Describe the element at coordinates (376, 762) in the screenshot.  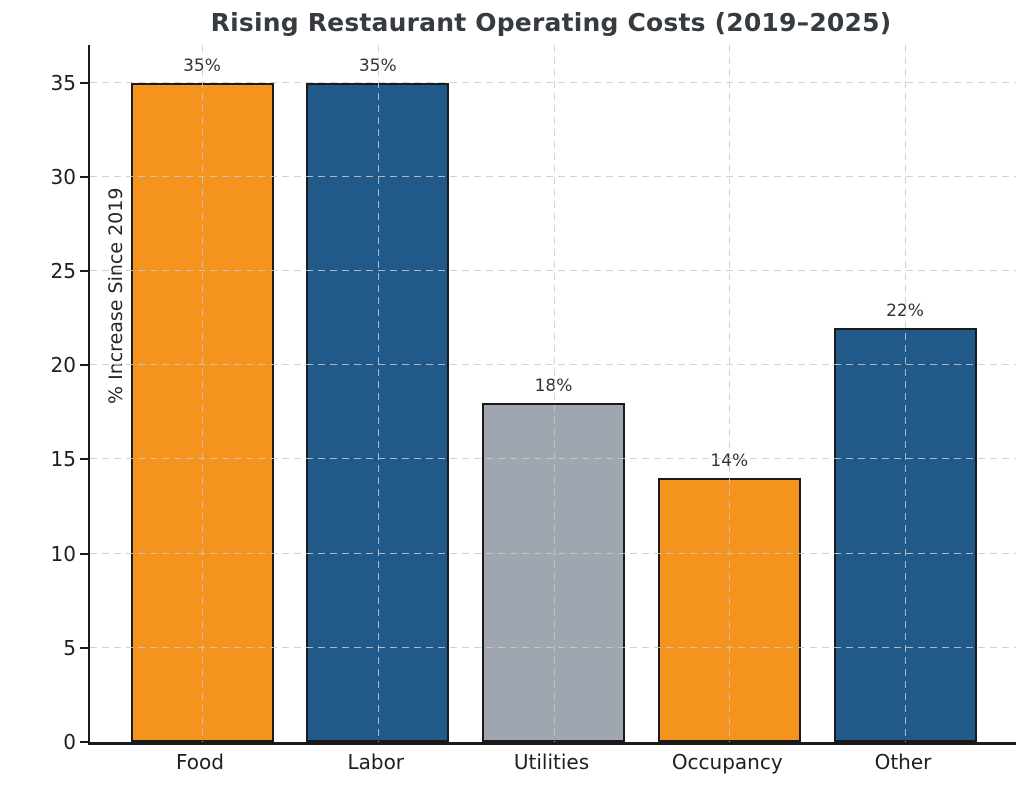
I see `x-tick-label-labor: Labor` at that location.